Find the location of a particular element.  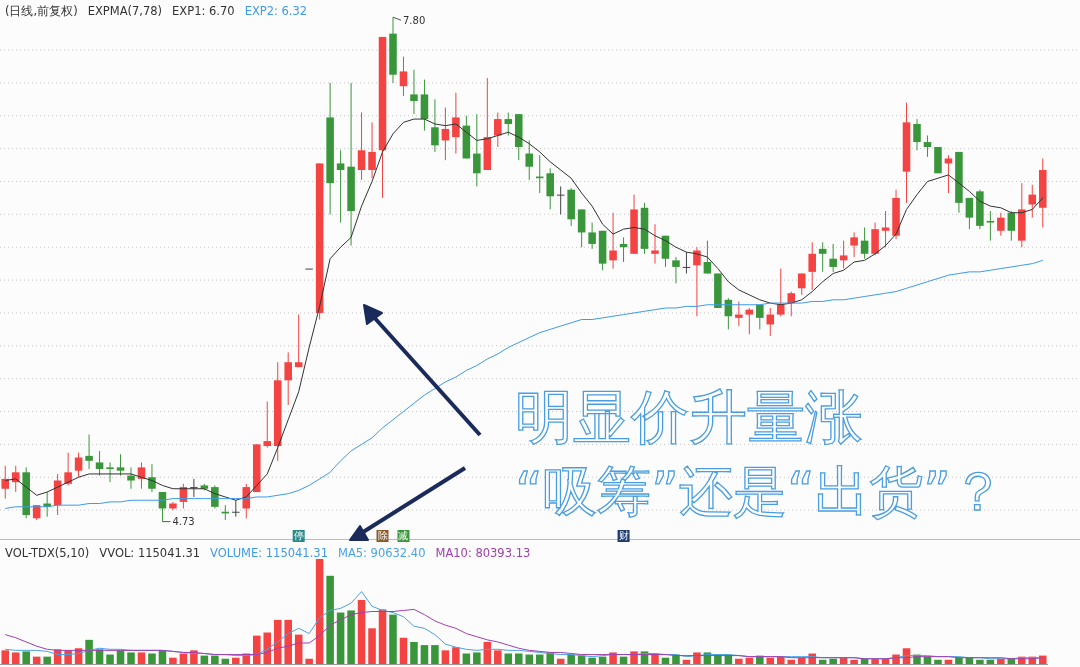

annotation: VVOL: 115041.31 is located at coordinates (150, 552).